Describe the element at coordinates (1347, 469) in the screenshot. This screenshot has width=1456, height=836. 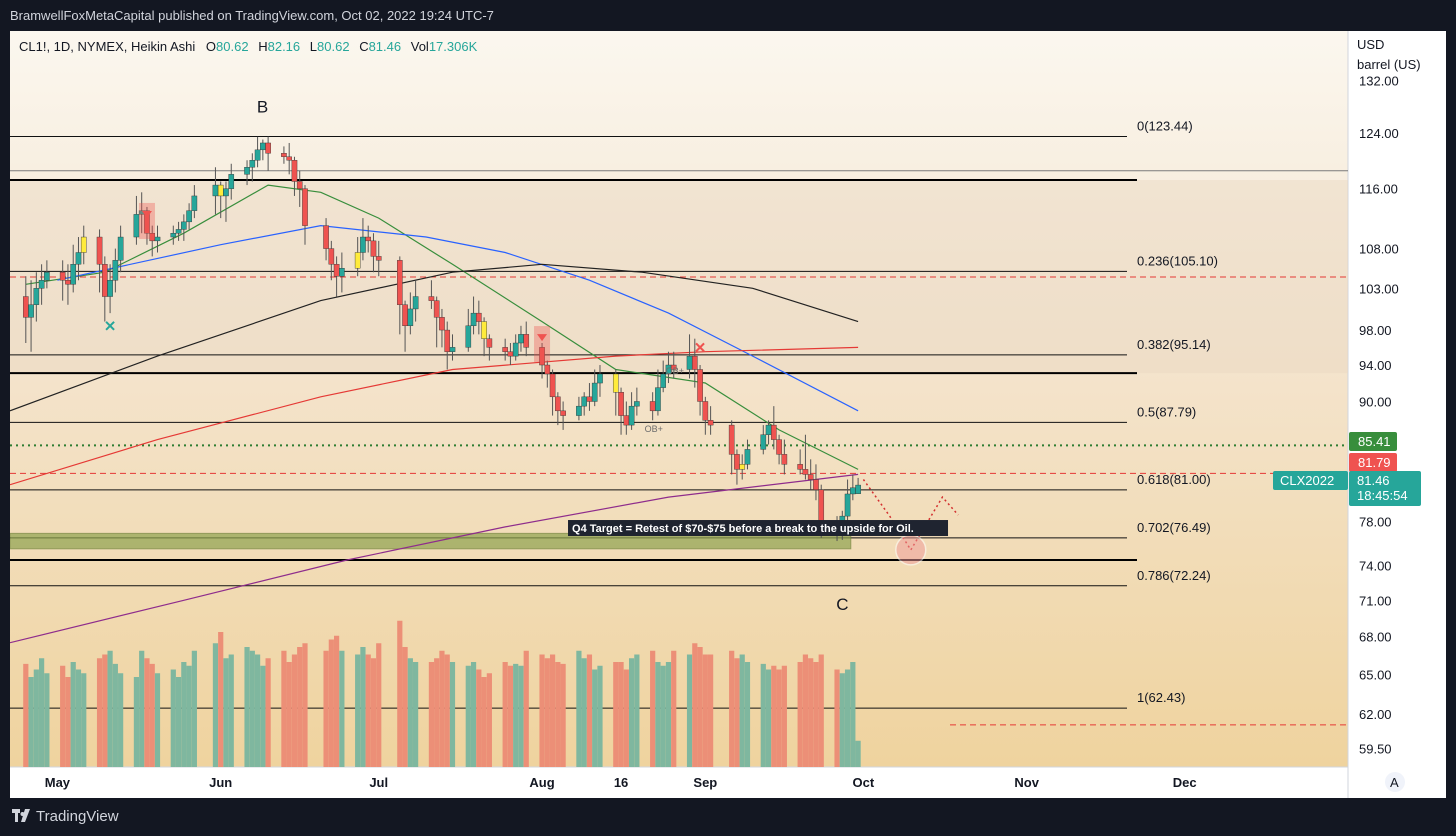
I see `price-badges: 85.41 81.79 CLX2022 81.46 18:45:54` at that location.